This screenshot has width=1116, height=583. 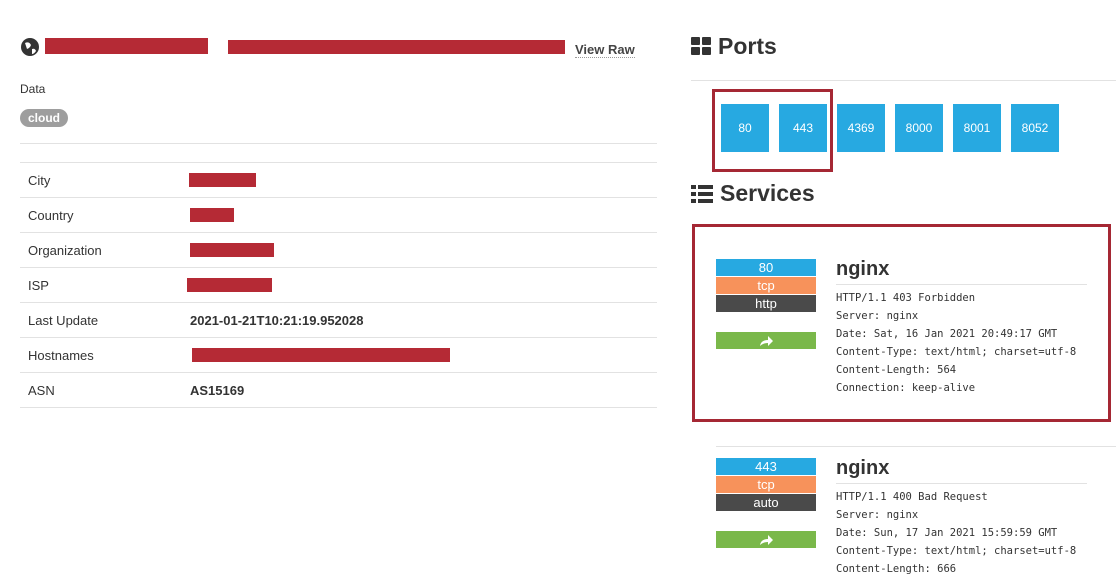 I want to click on tag: cloud, so click(x=44, y=118).